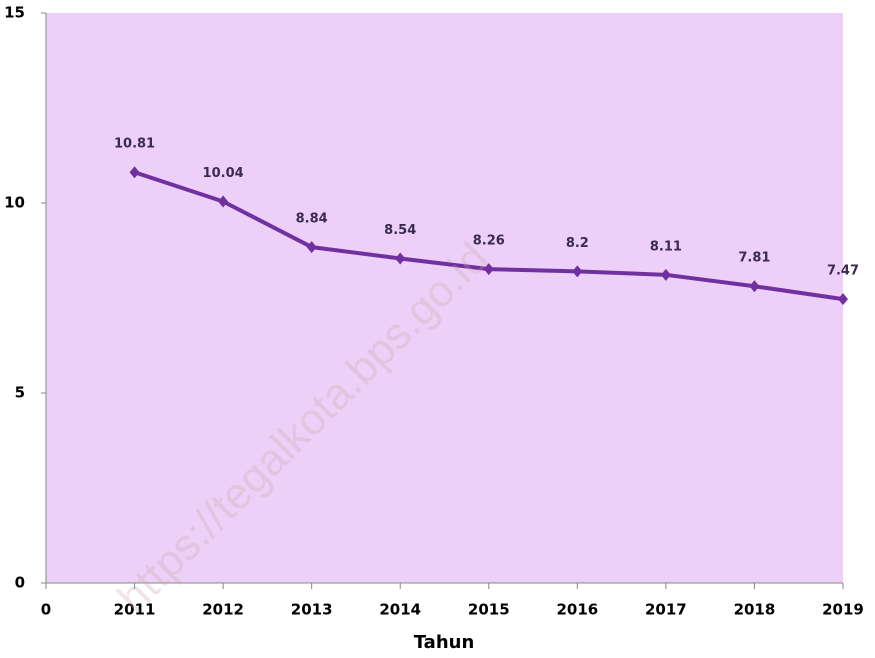  I want to click on x-tick-label: 0, so click(46, 610).